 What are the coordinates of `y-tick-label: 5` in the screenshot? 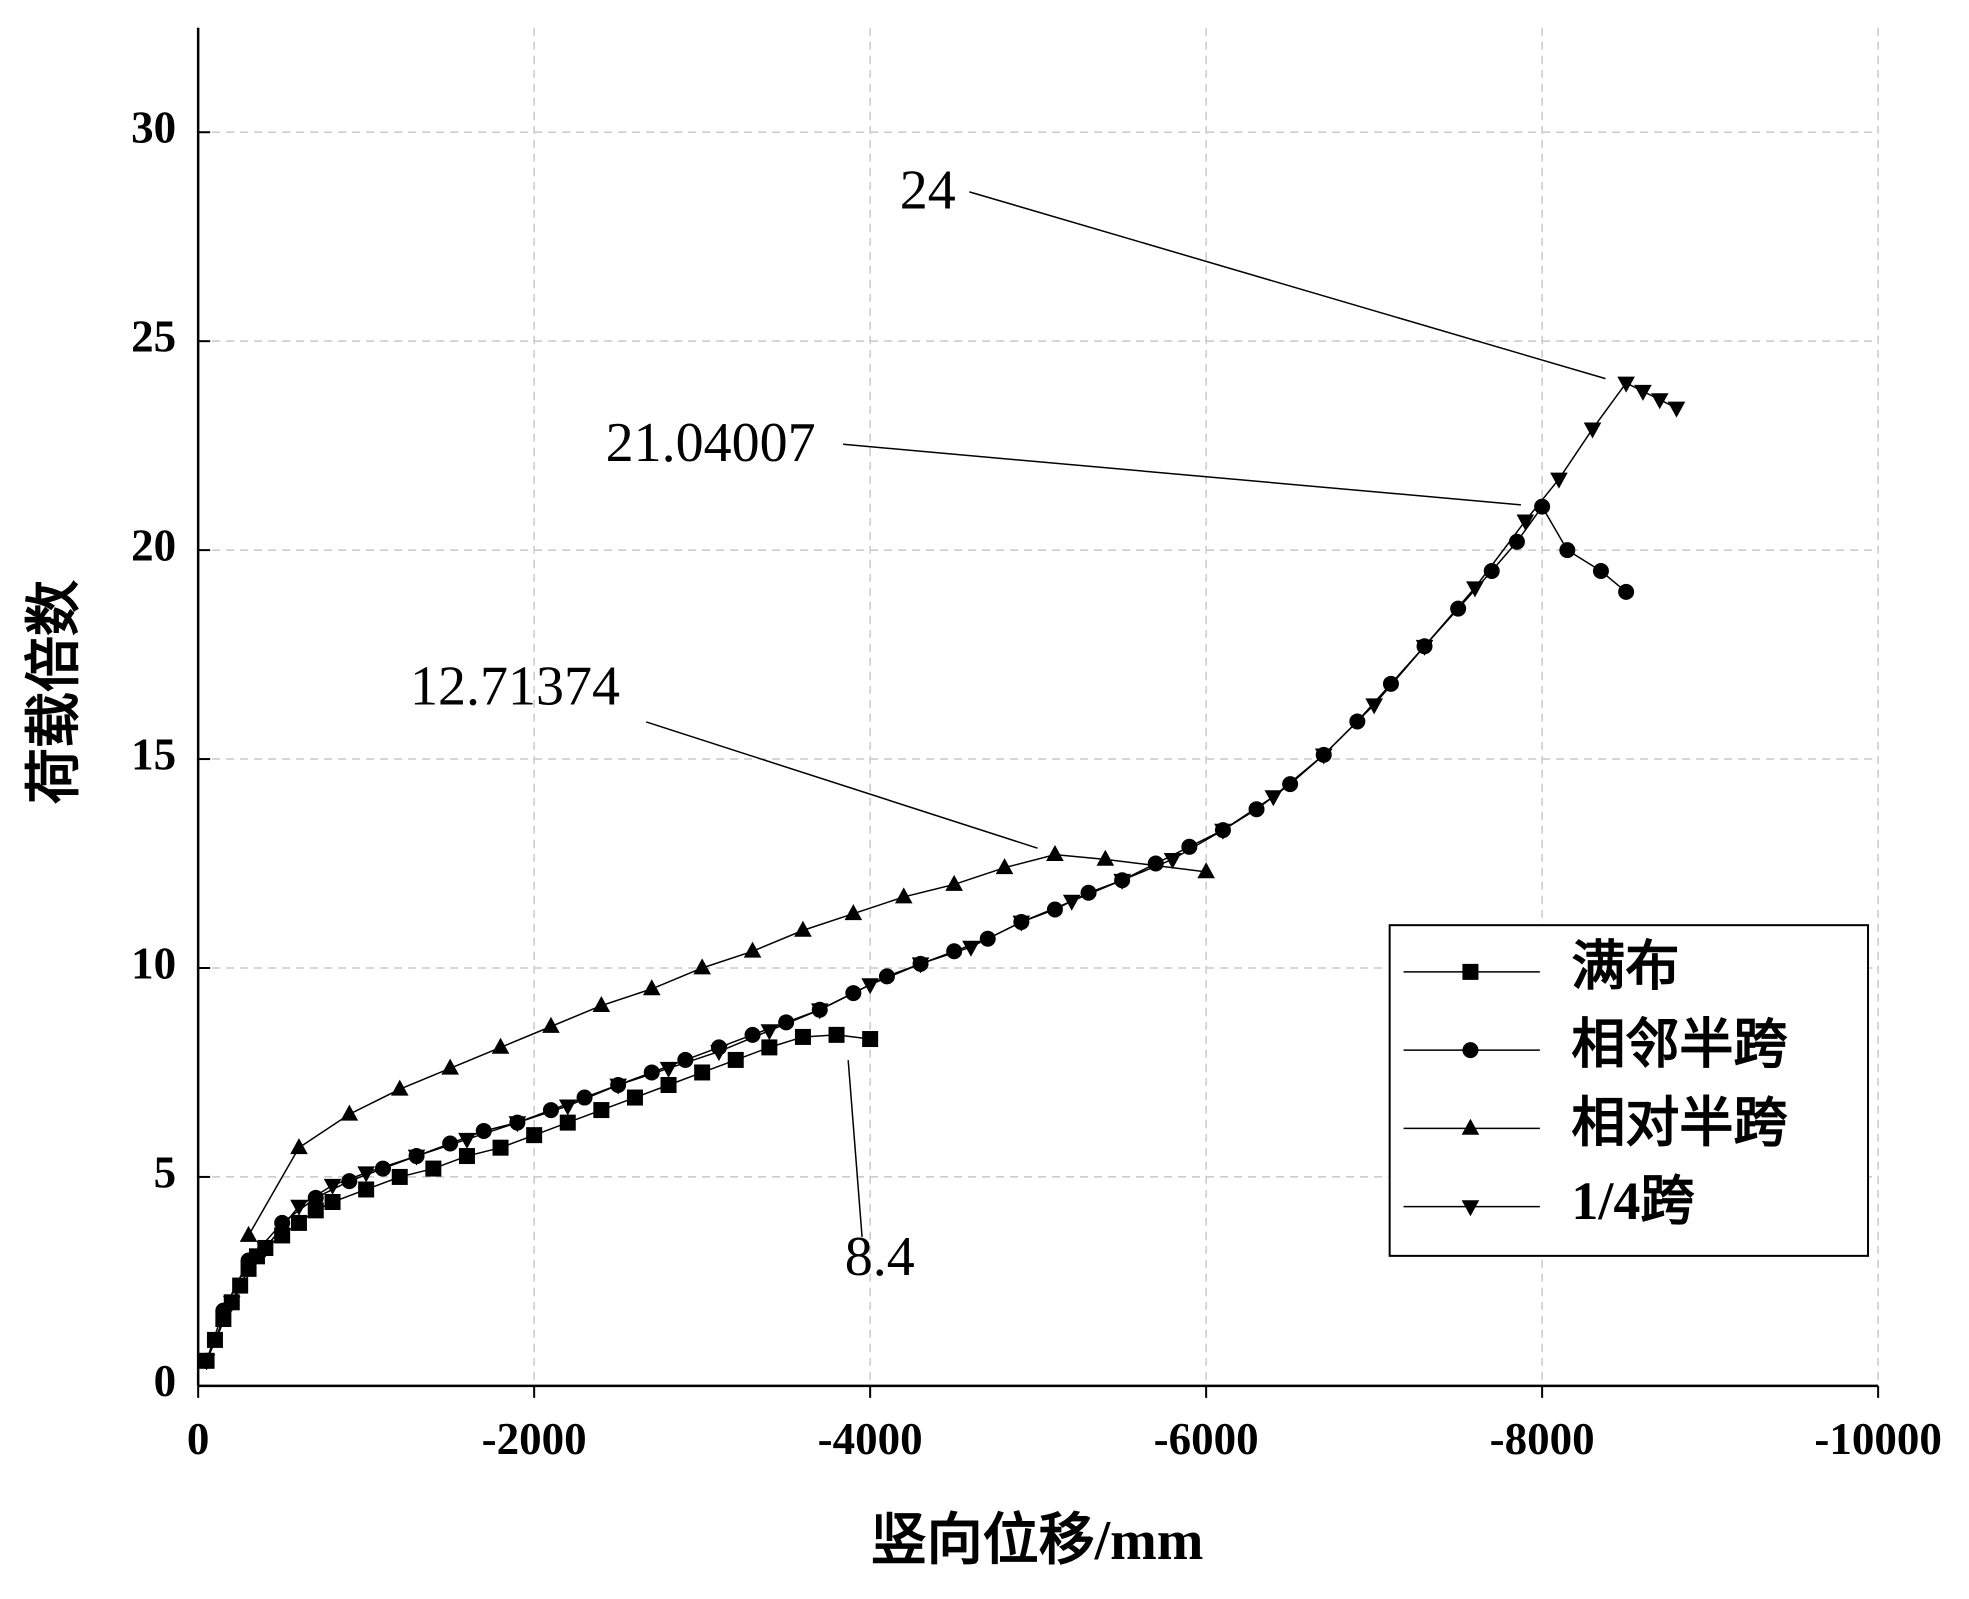 It's located at (165, 1172).